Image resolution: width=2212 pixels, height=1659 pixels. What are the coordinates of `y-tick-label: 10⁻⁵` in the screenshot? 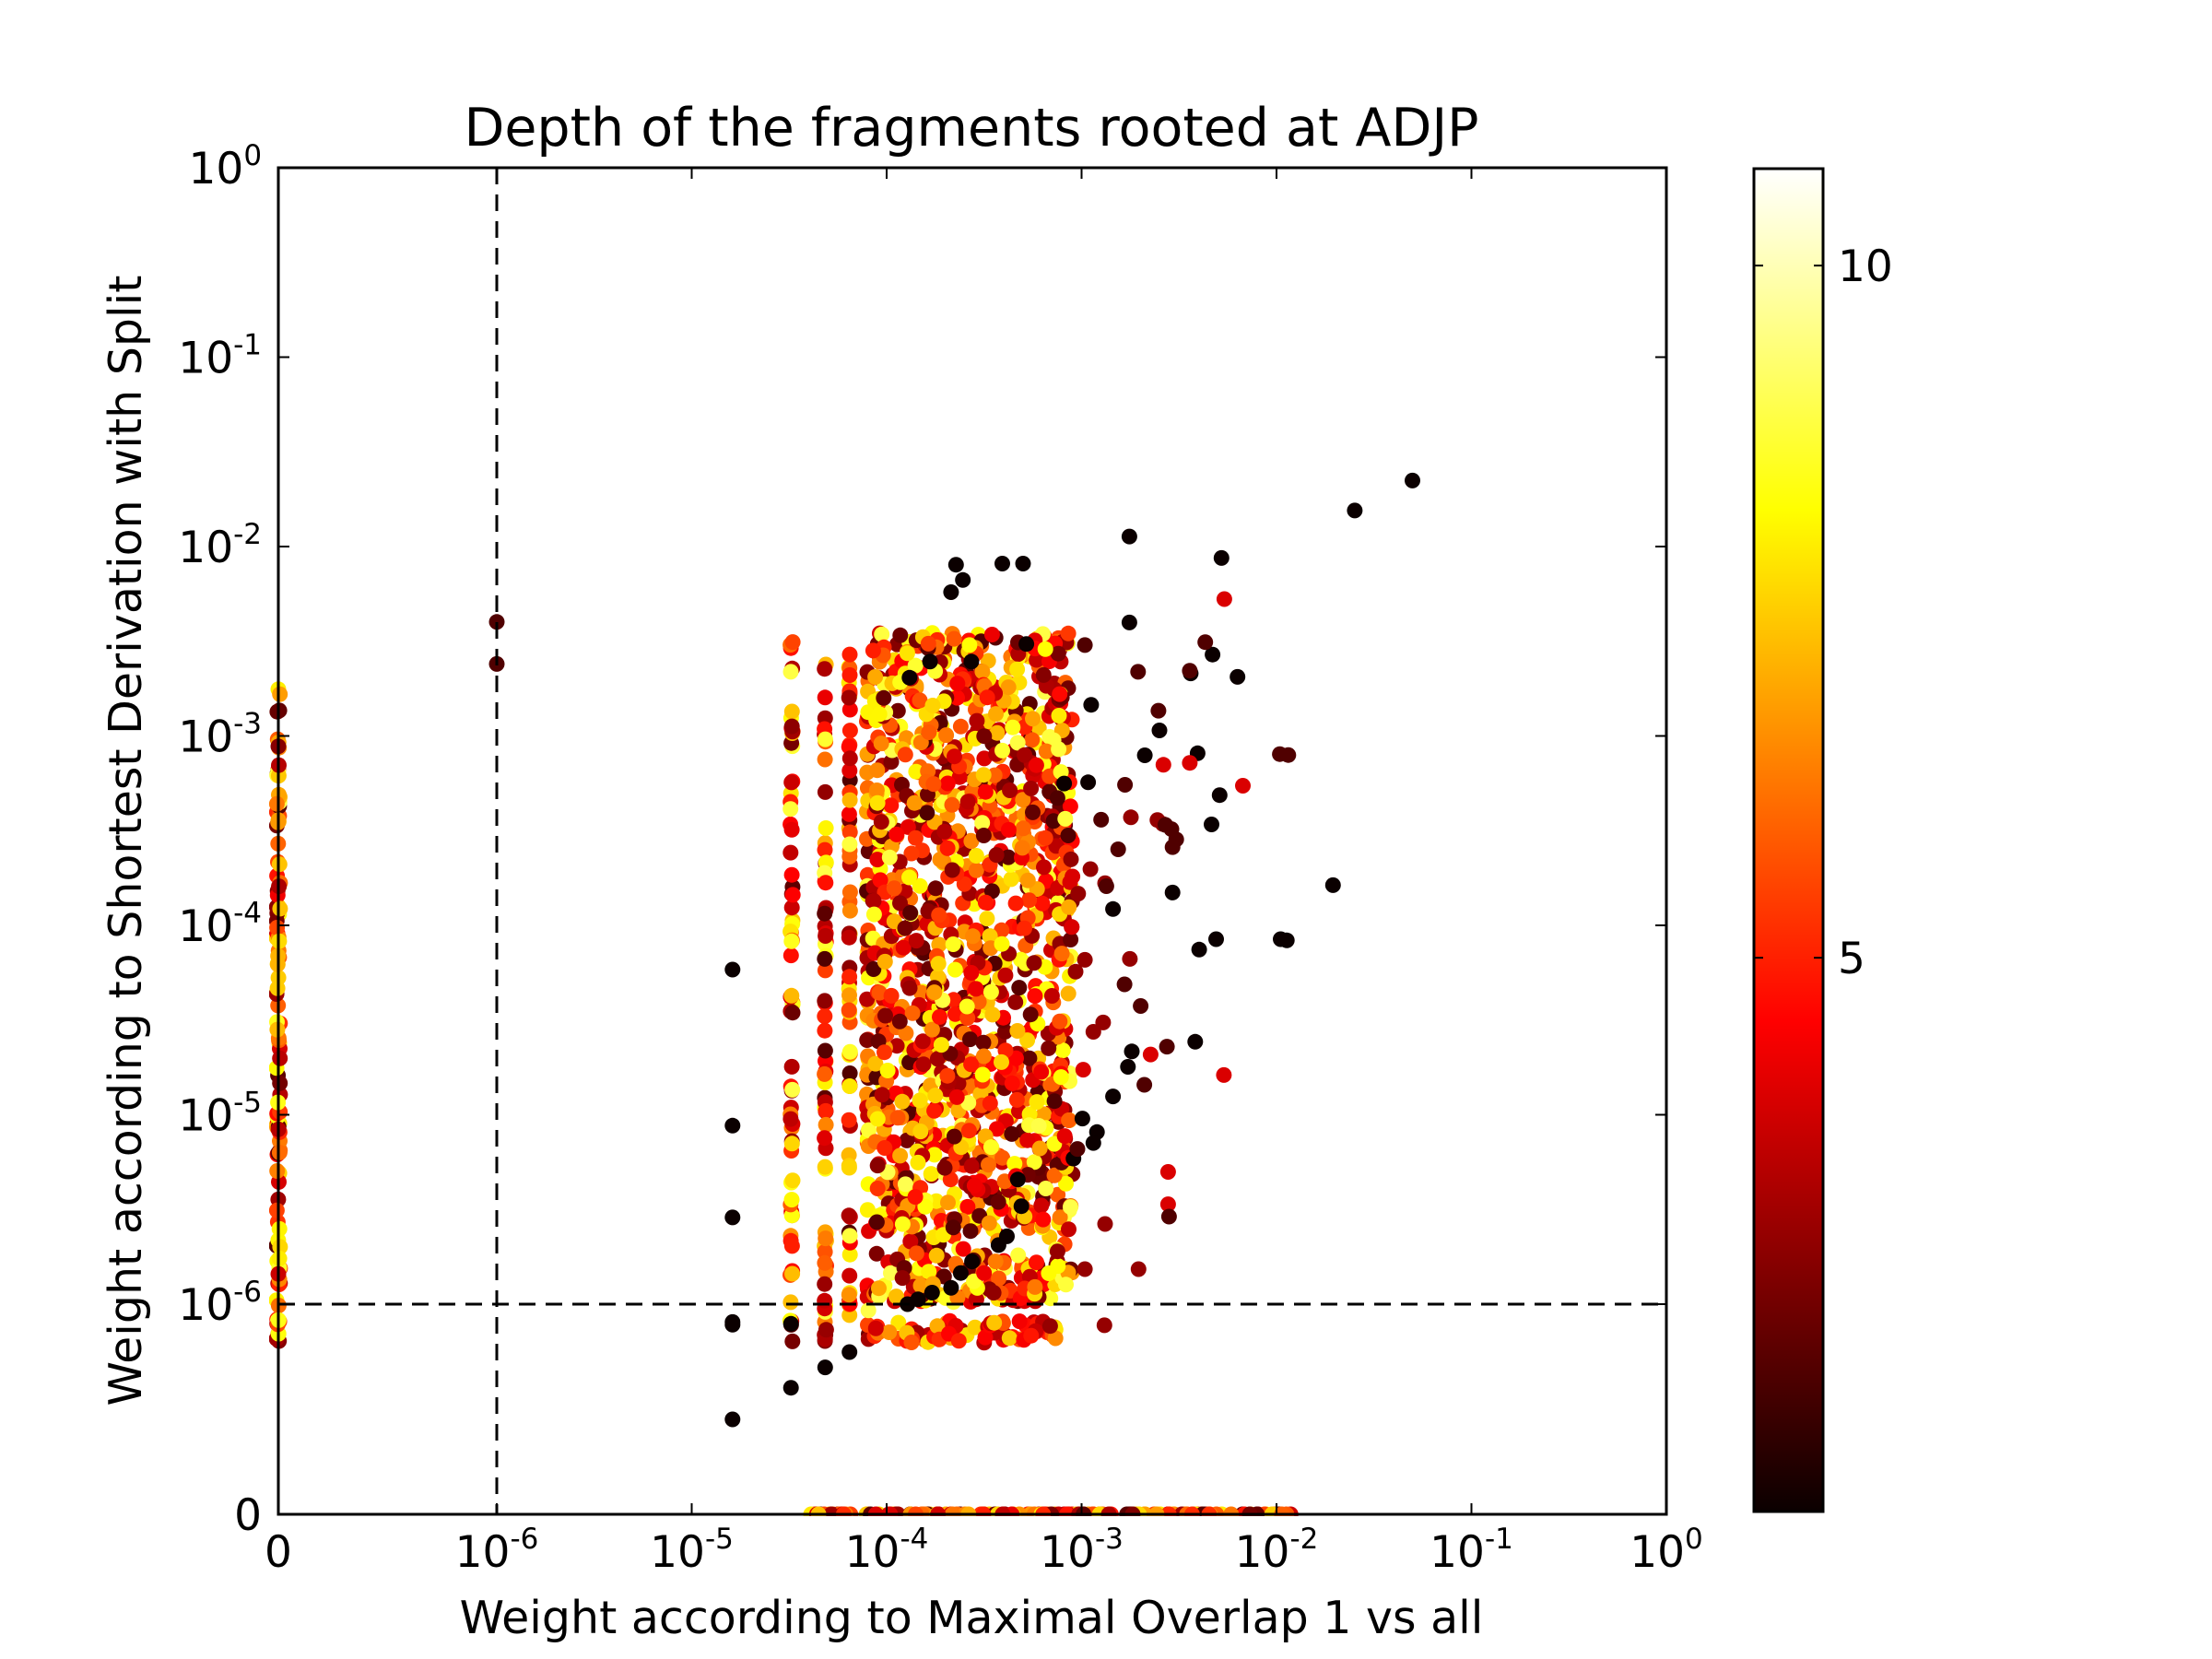 It's located at (220, 1114).